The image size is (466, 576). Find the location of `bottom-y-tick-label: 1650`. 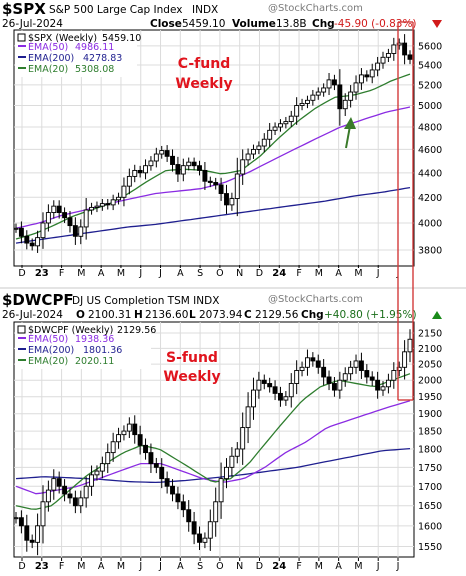

bottom-y-tick-label: 1650 is located at coordinates (430, 506).